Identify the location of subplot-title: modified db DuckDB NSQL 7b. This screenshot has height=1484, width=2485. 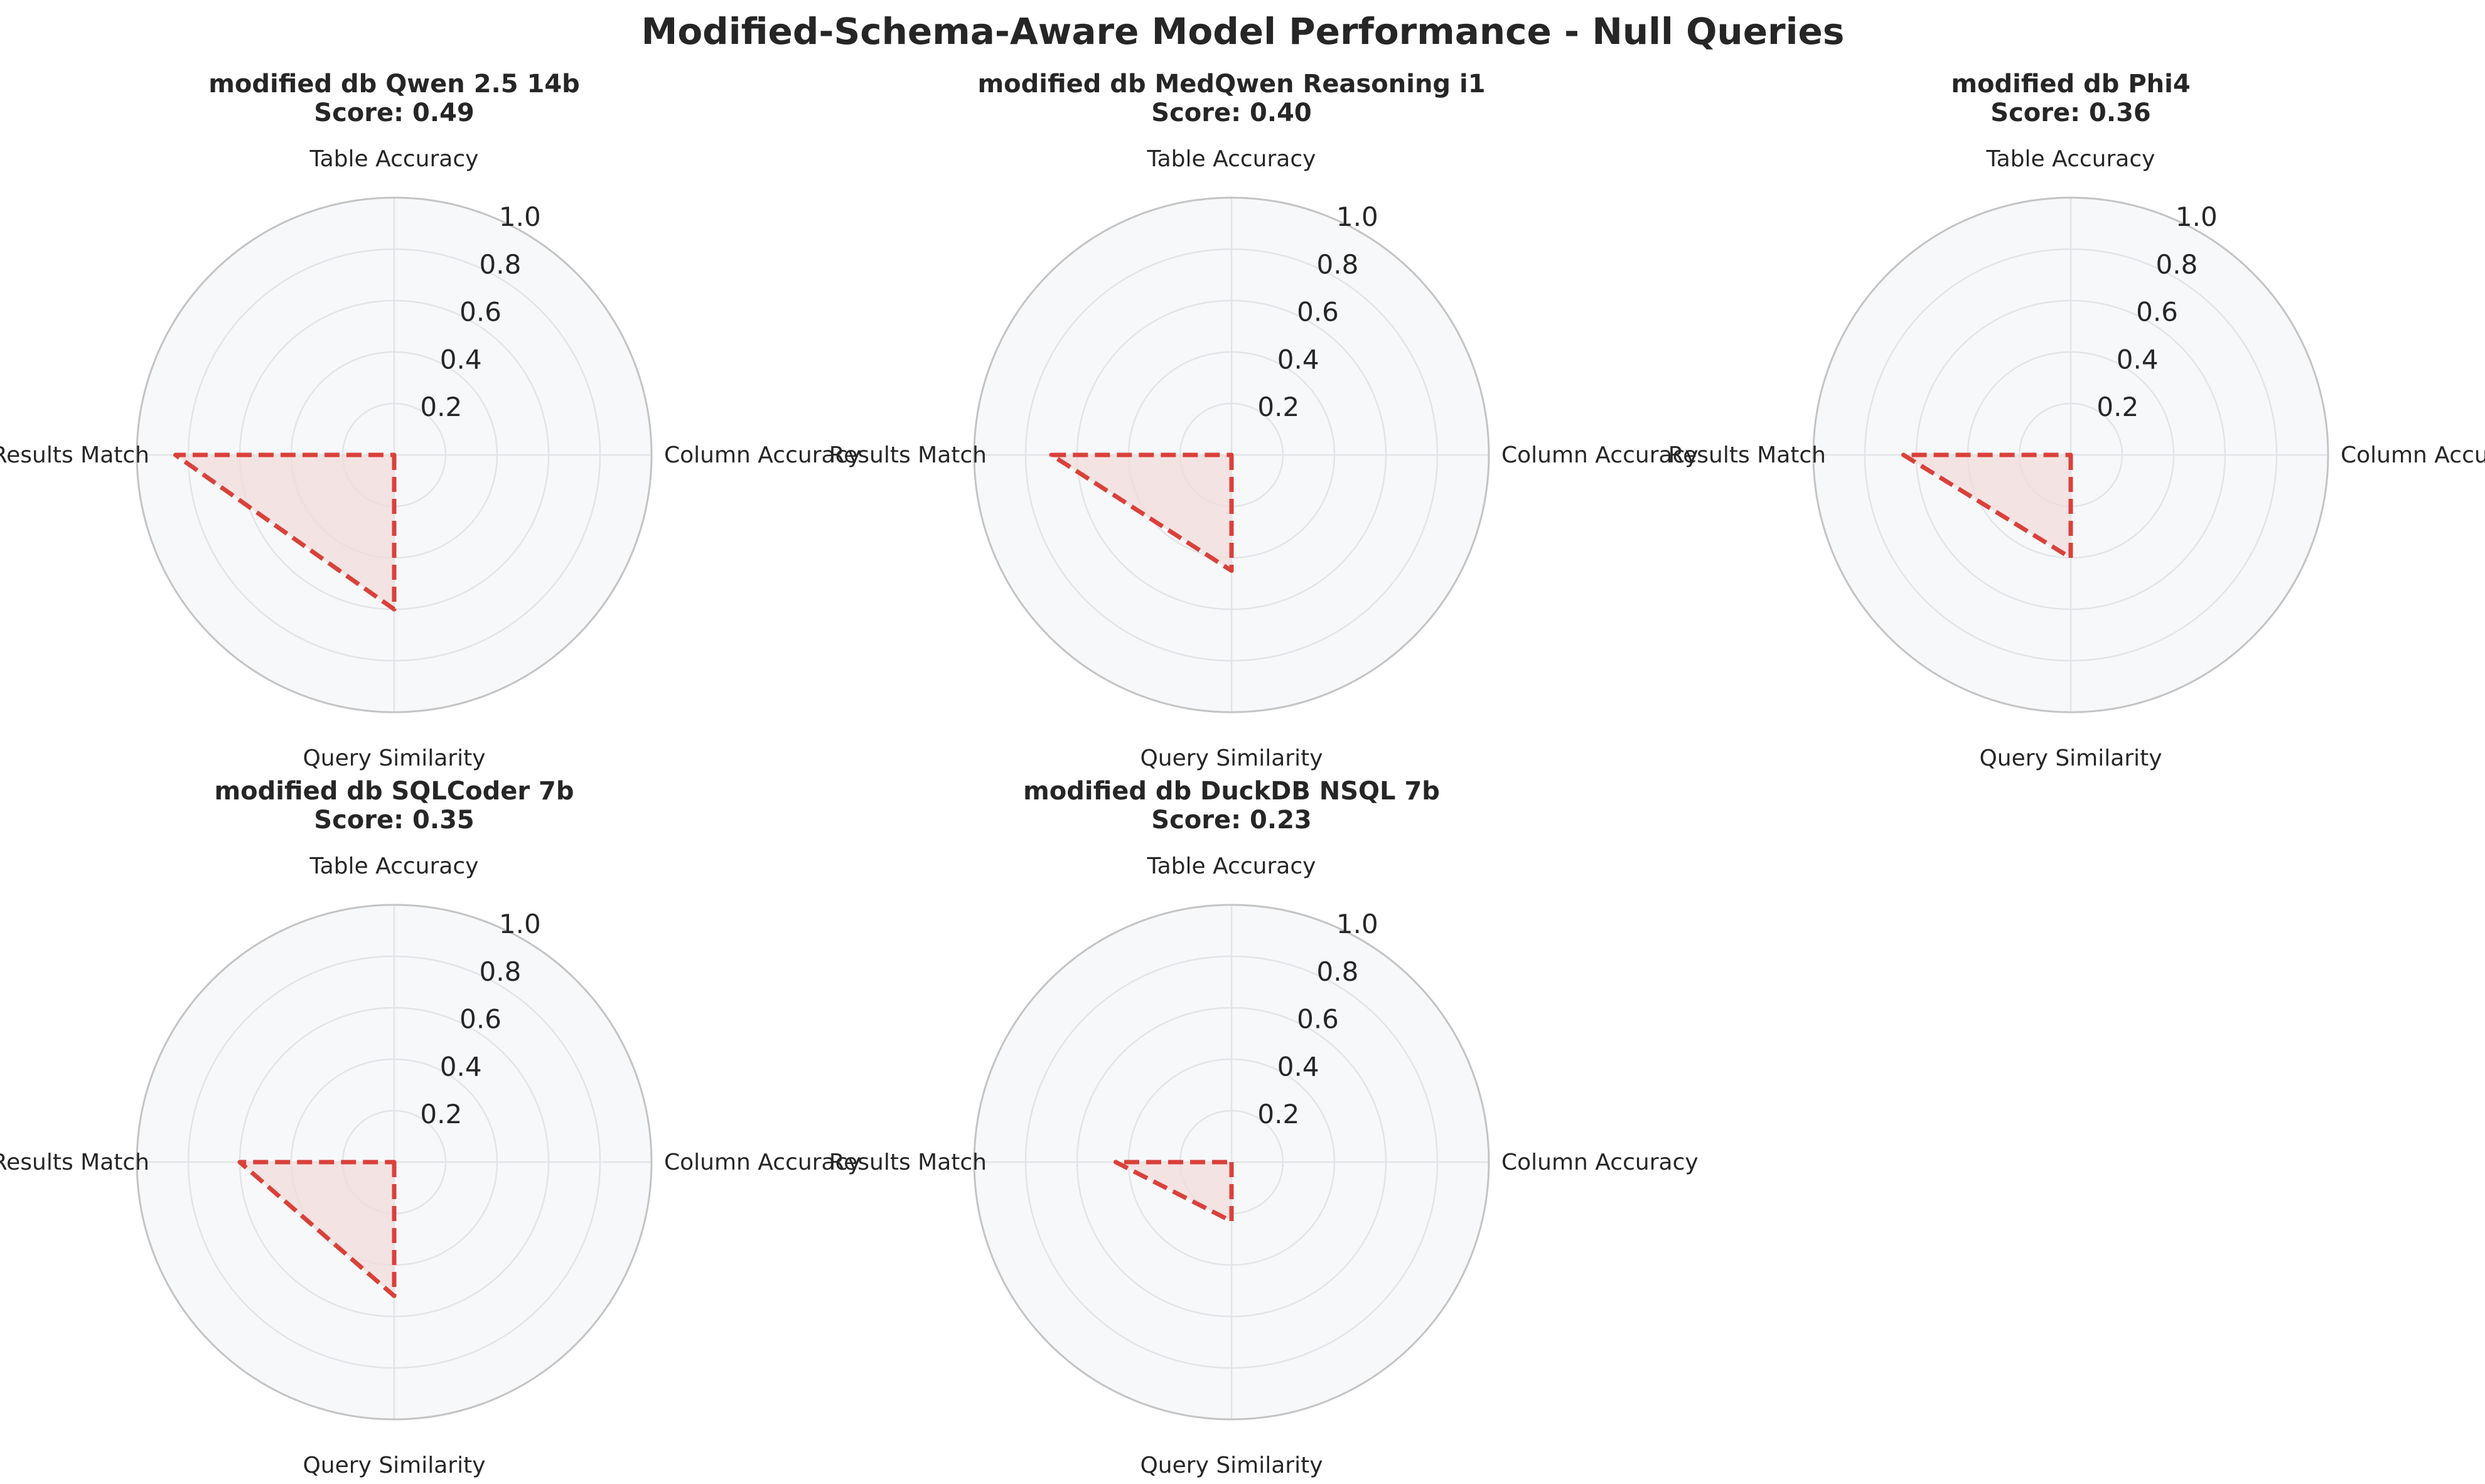
(1231, 791).